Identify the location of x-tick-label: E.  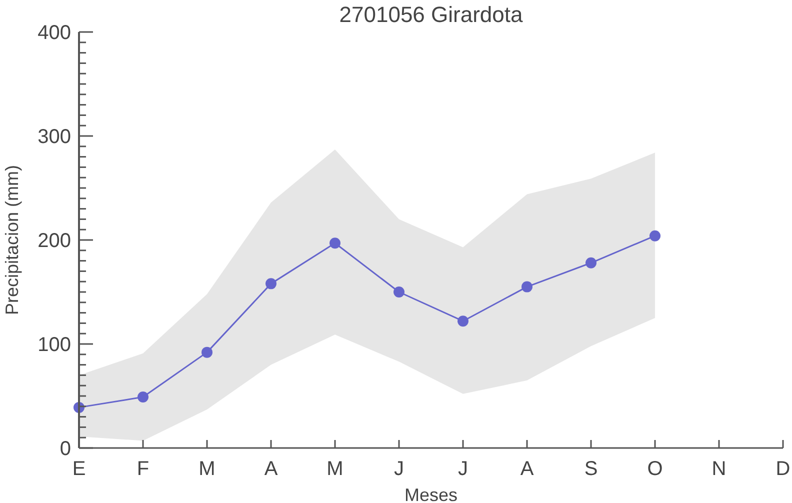
(79, 469).